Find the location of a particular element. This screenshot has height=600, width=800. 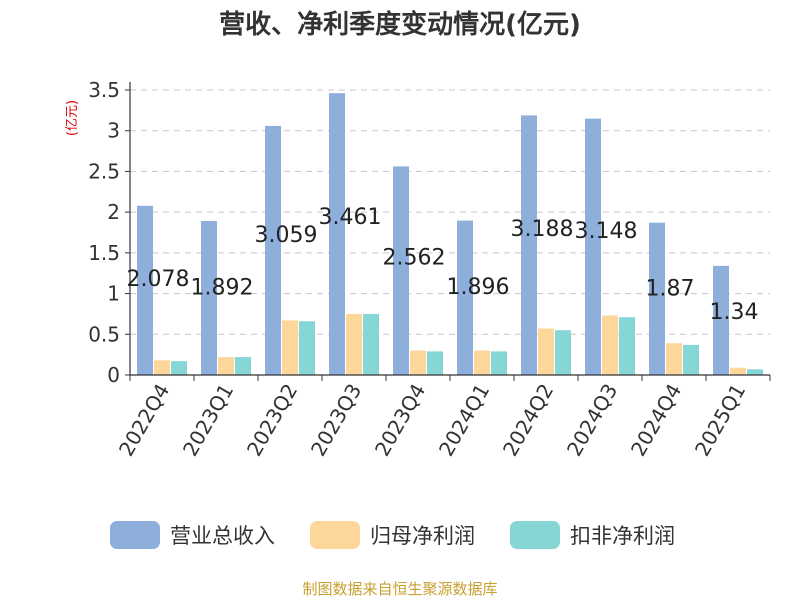

legend-label: 扣非净利润 is located at coordinates (622, 536).